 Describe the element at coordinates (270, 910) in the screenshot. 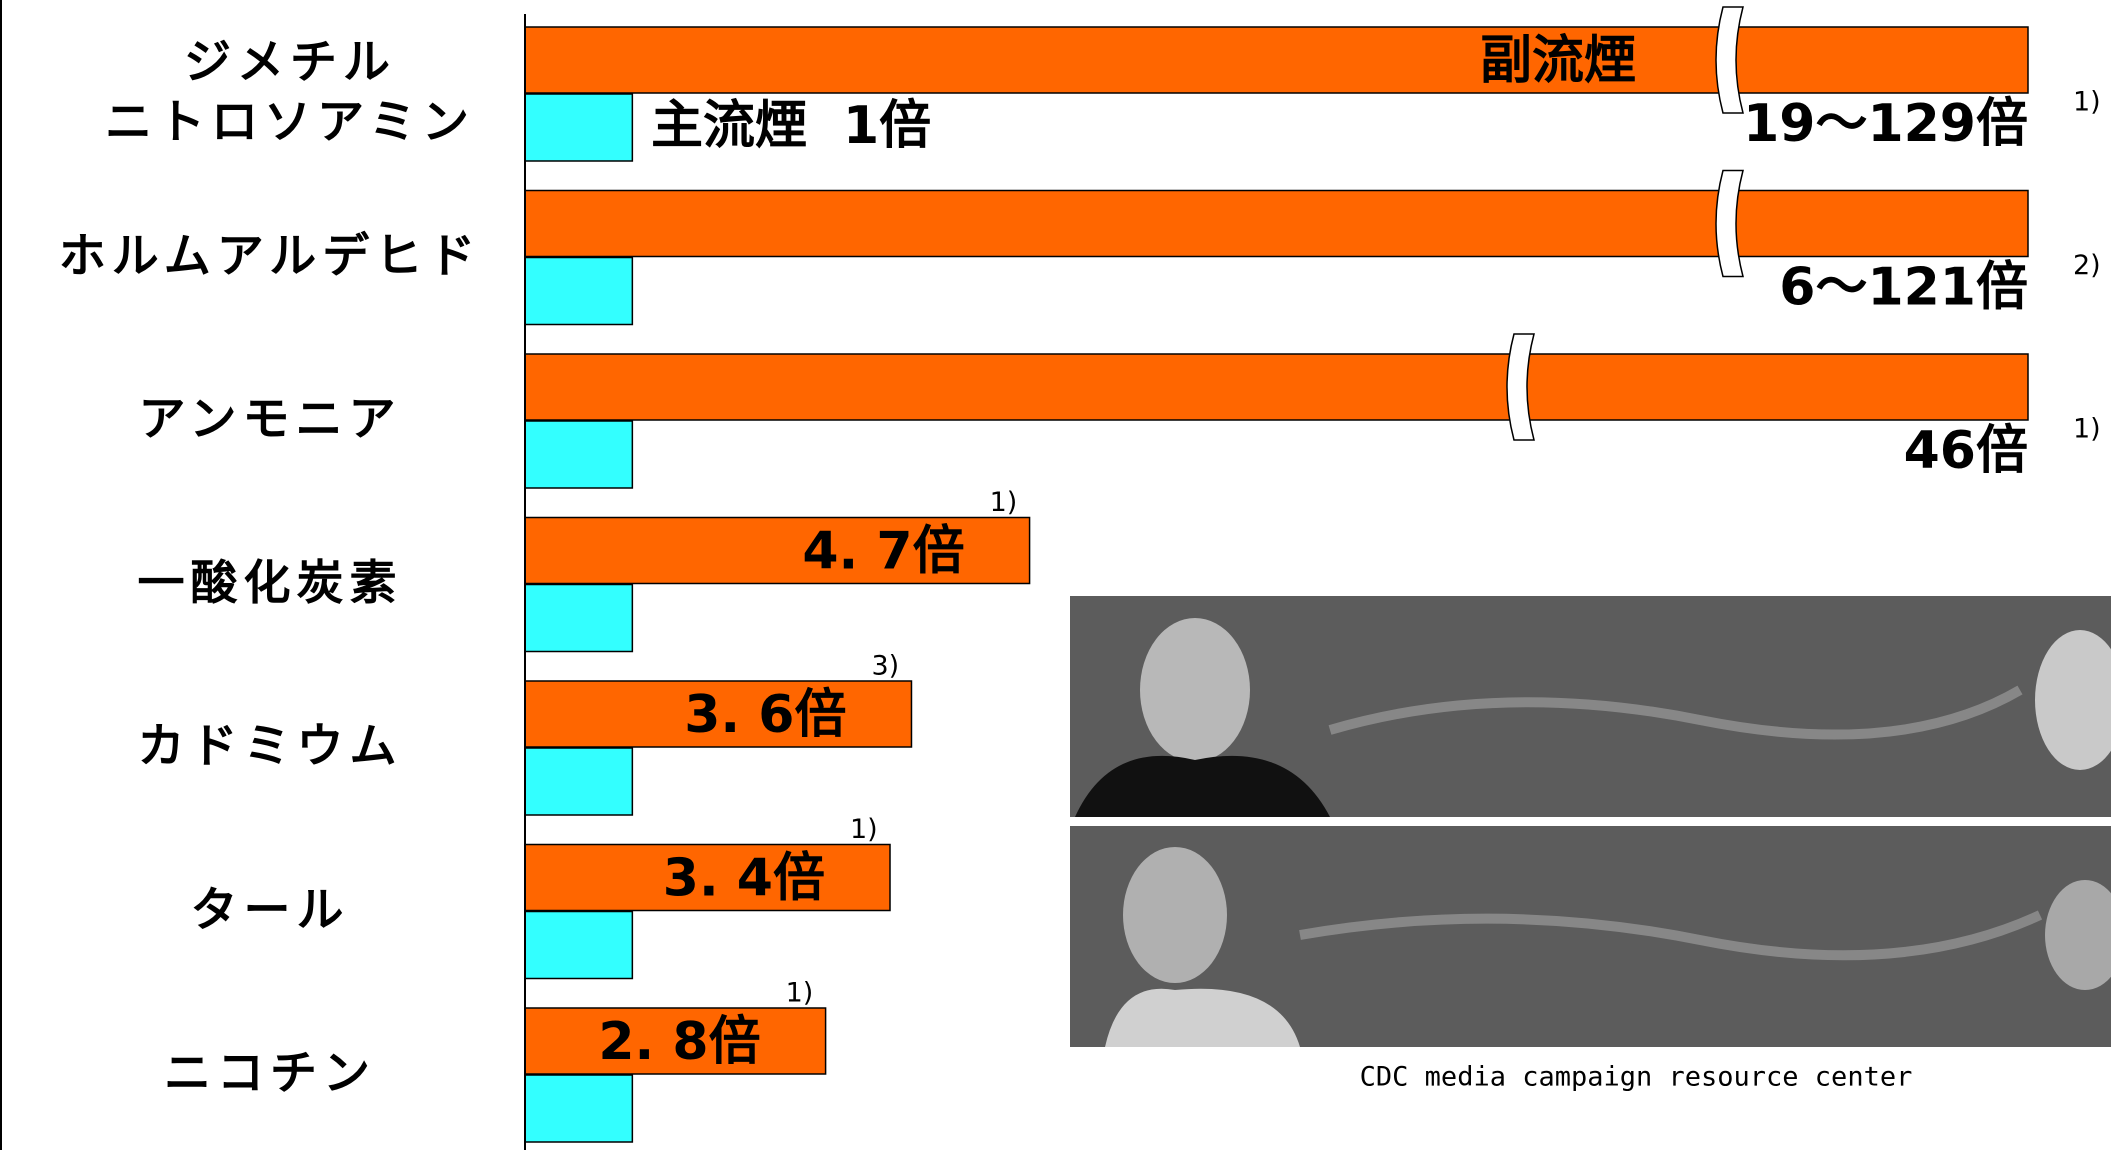

I see `category-label: タール` at that location.